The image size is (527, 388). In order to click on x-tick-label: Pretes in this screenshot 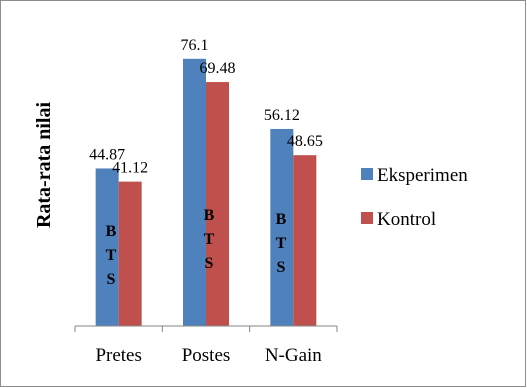, I will do `click(118, 355)`.